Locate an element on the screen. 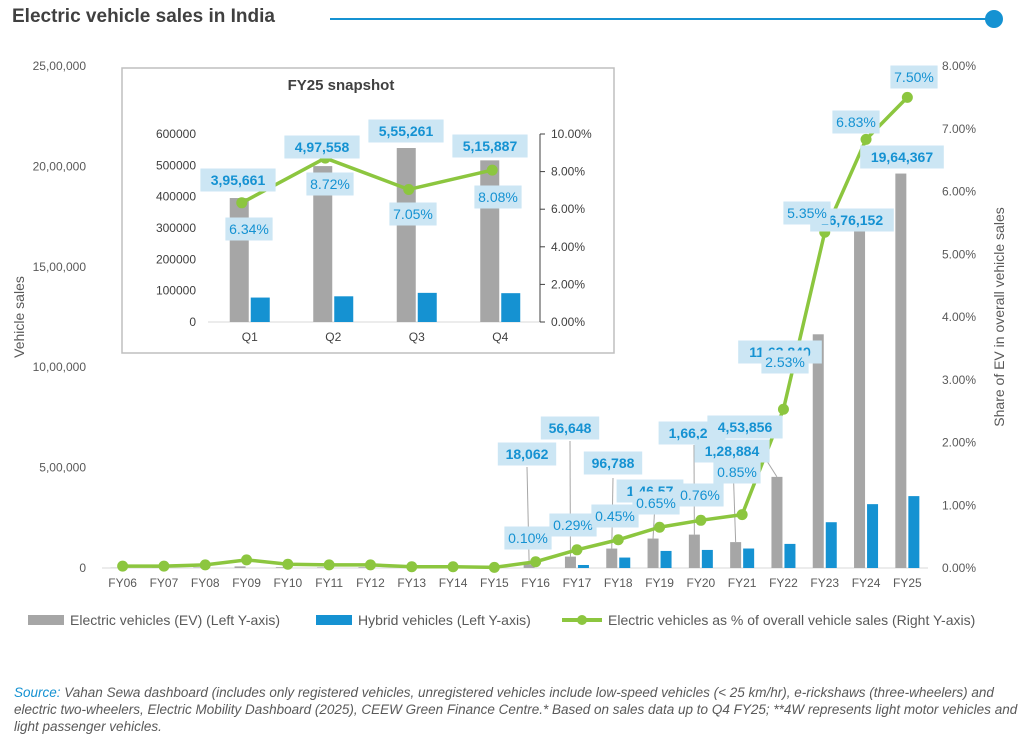 The width and height of the screenshot is (1031, 747). share-value-label: 0.85% is located at coordinates (737, 472).